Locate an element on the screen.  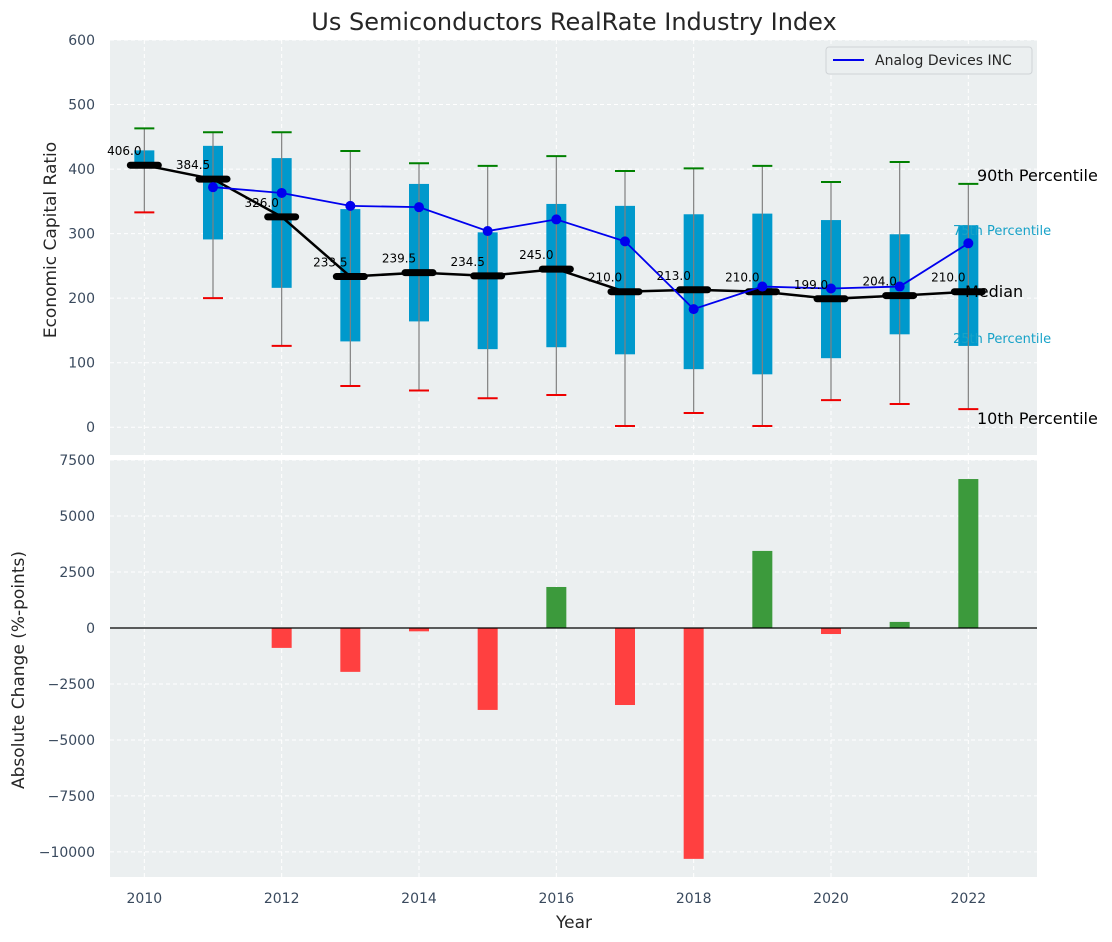
median-value-label: 233.5 is located at coordinates (330, 263).